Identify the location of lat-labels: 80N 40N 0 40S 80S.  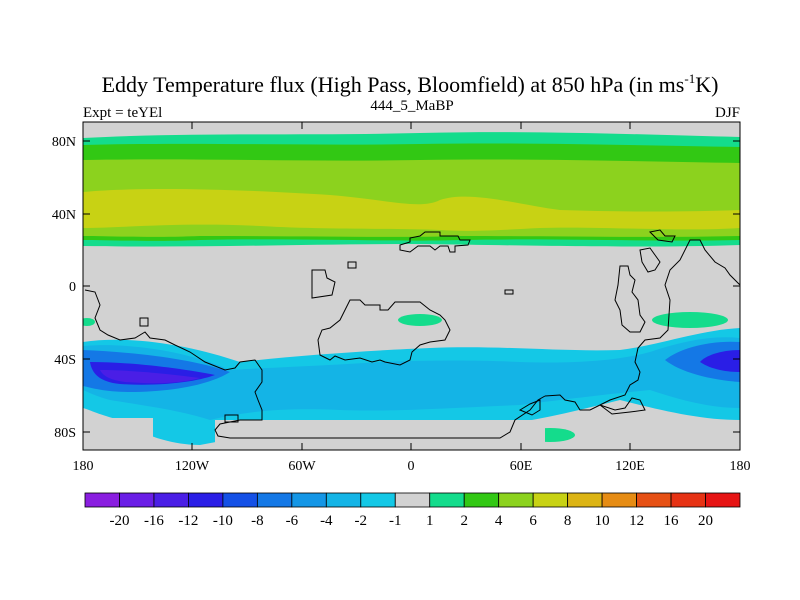
(64, 288).